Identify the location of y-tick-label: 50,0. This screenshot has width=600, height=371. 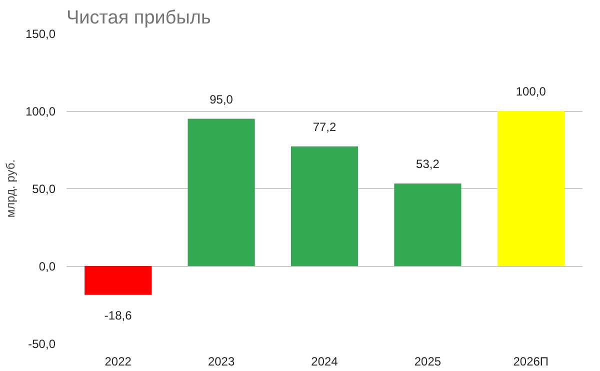
(44, 189).